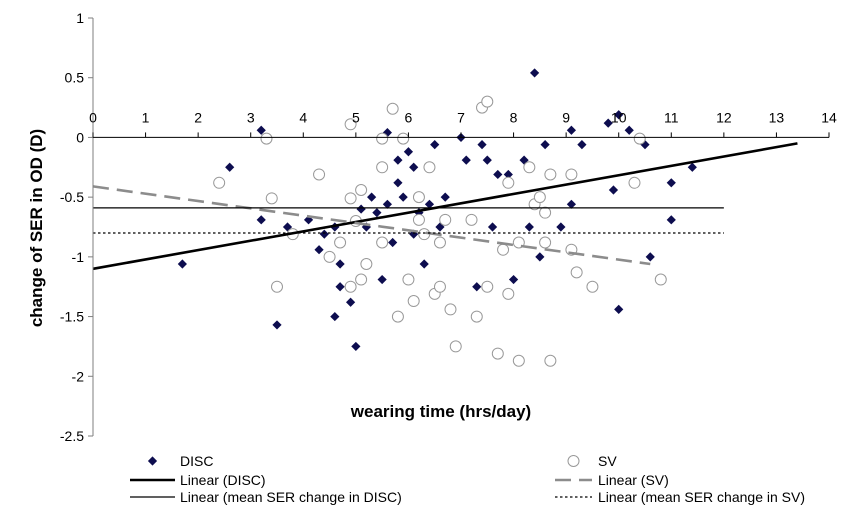 This screenshot has width=853, height=509. I want to click on legend-label: DISC, so click(196, 461).